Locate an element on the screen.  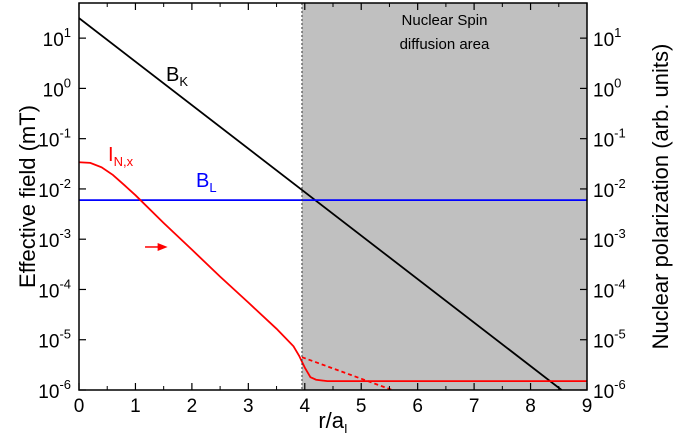
y-tick-label-right: 10⁻⁴ is located at coordinates (609, 289).